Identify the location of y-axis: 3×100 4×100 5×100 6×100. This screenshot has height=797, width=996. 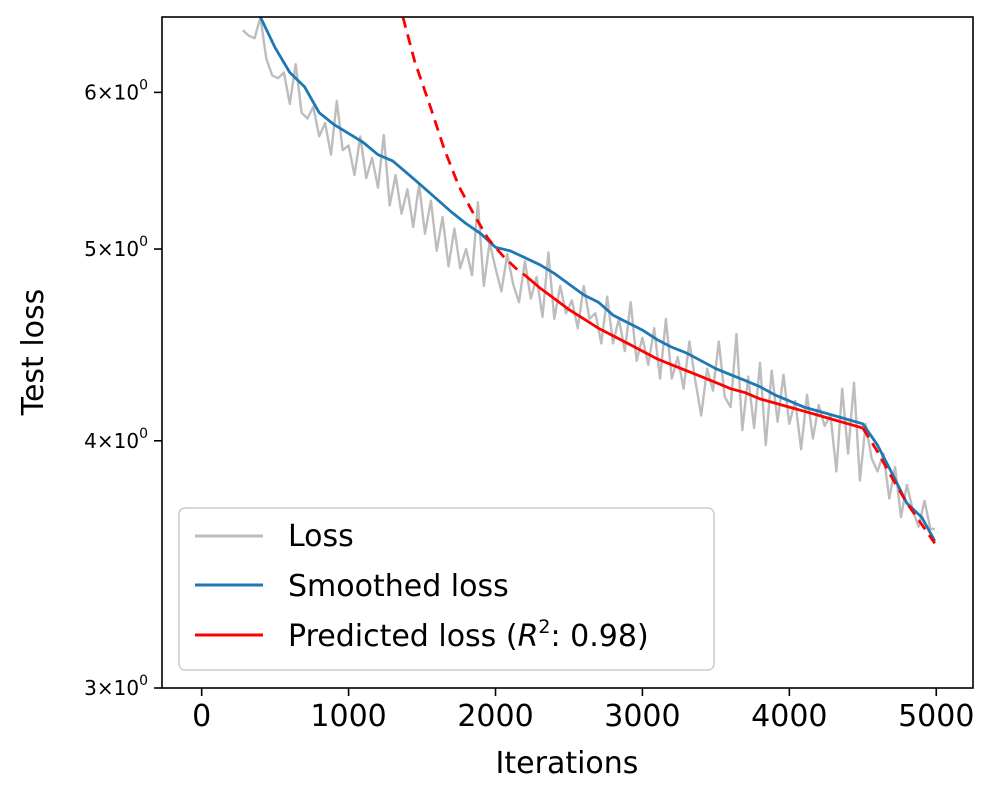
(123, 388).